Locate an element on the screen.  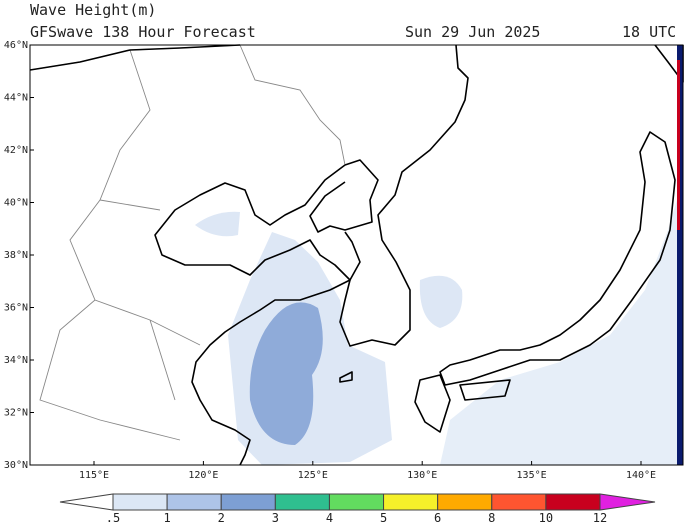
wave-shade-mid is located at coordinates (286, 373).